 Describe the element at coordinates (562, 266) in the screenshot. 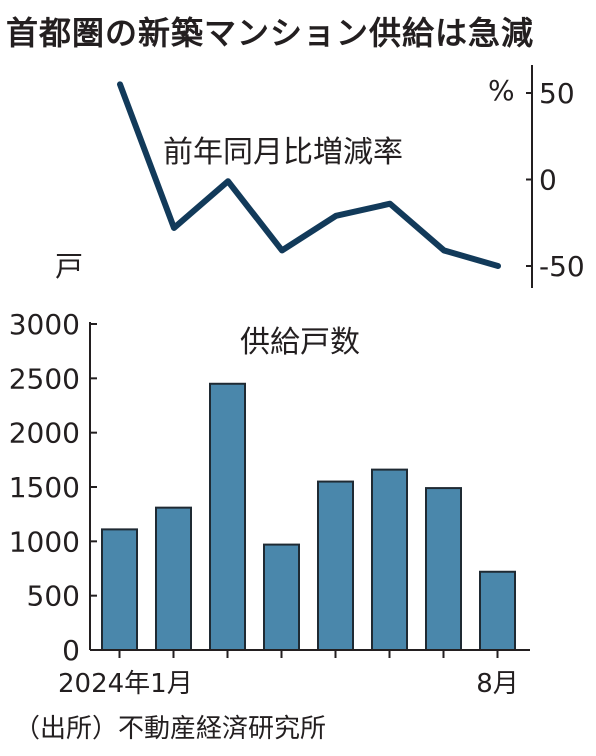

I see `line-y-tick-label: -50` at that location.